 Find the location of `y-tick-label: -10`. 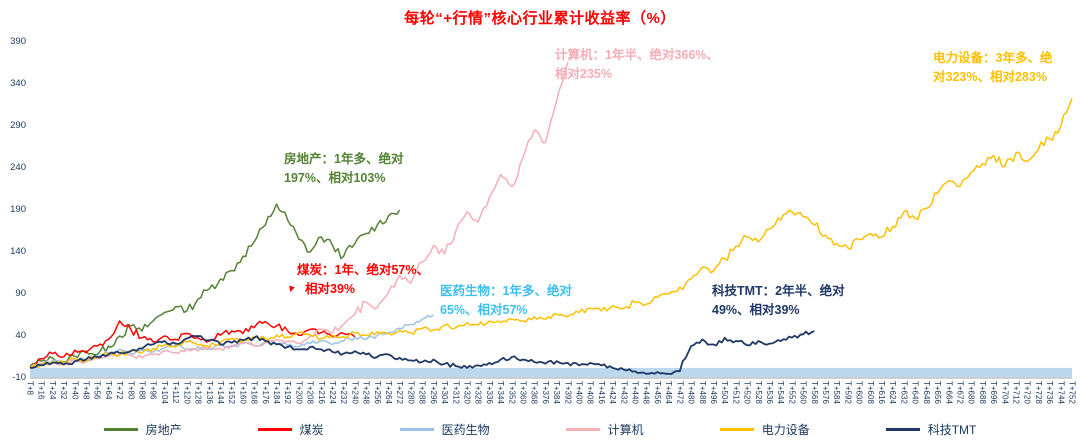

y-tick-label: -10 is located at coordinates (19, 377).